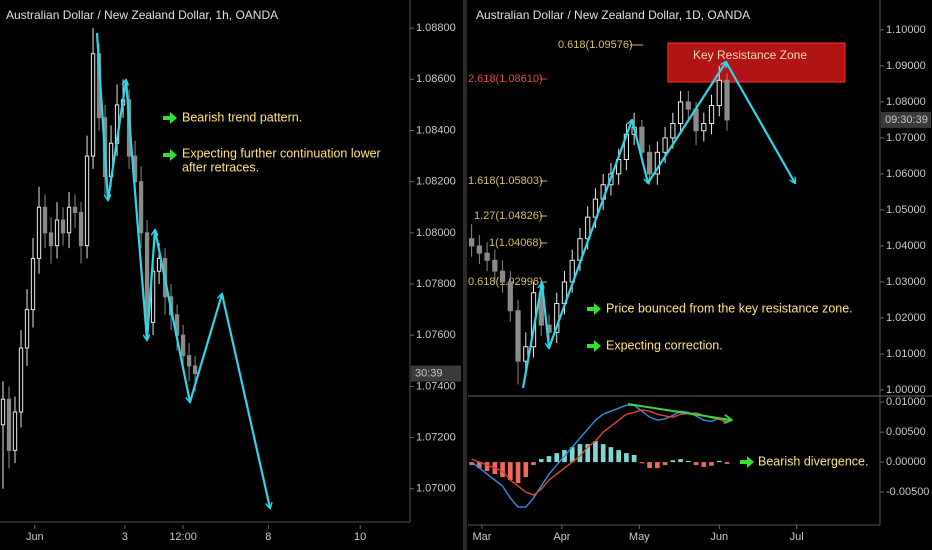 The image size is (932, 550). I want to click on y-tick-label: 1.07200, so click(436, 437).